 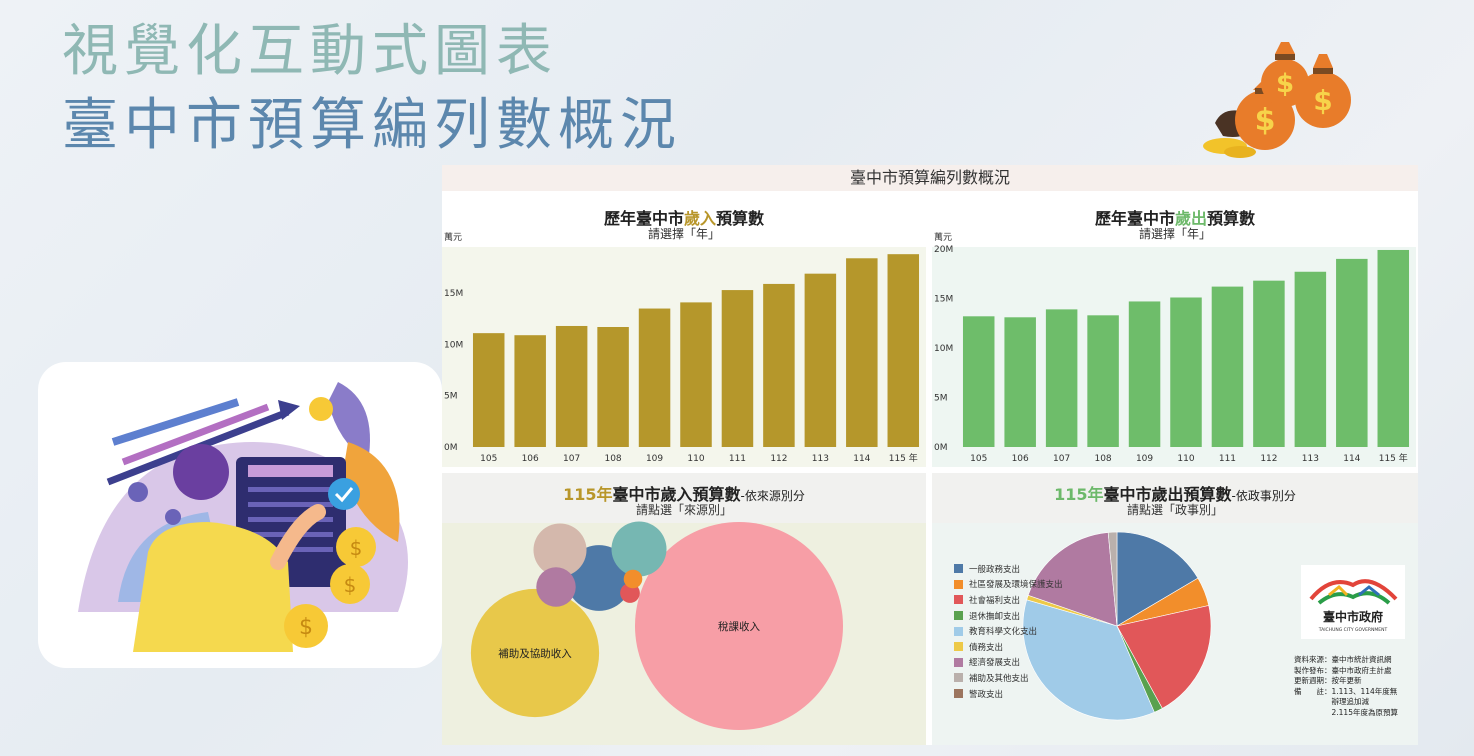 I want to click on x-tick-label: 112, so click(x=1268, y=459).